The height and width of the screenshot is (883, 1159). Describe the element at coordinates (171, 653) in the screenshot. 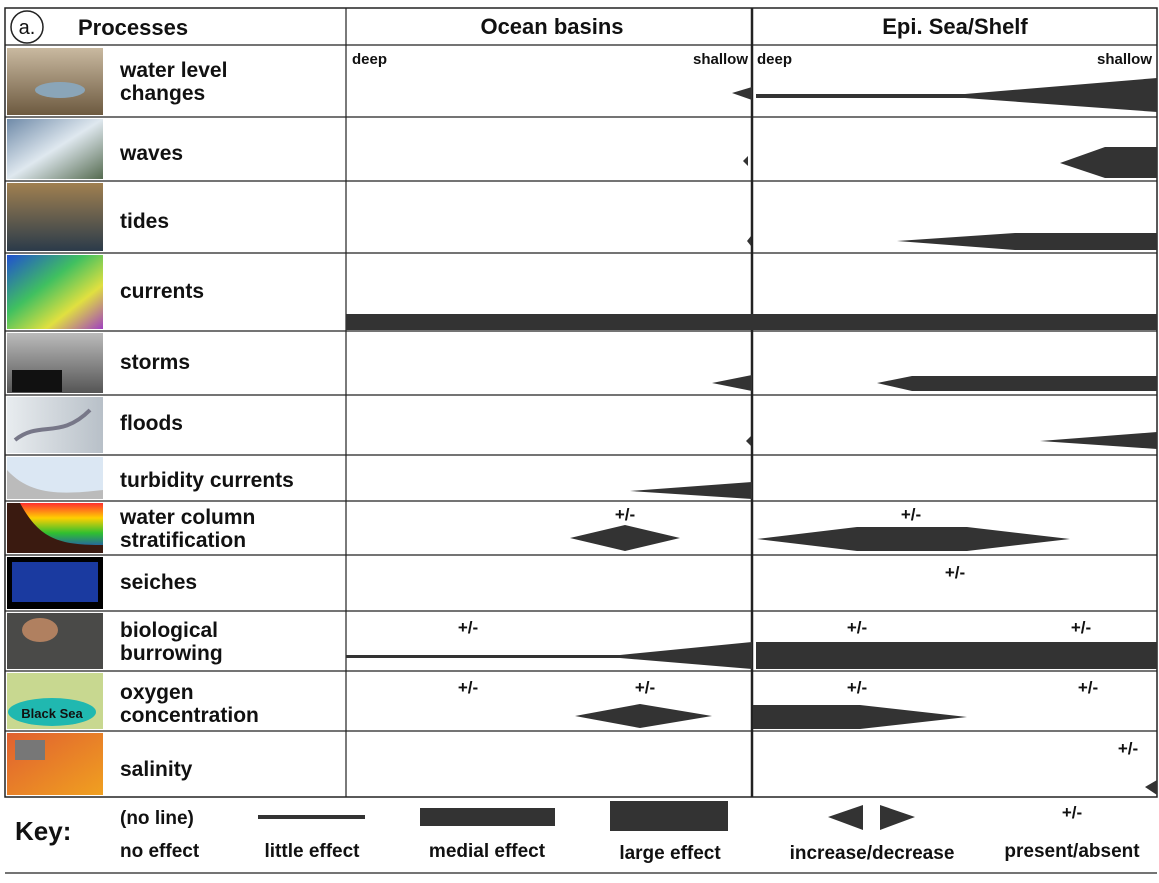

I see `row-label: burrowing` at that location.